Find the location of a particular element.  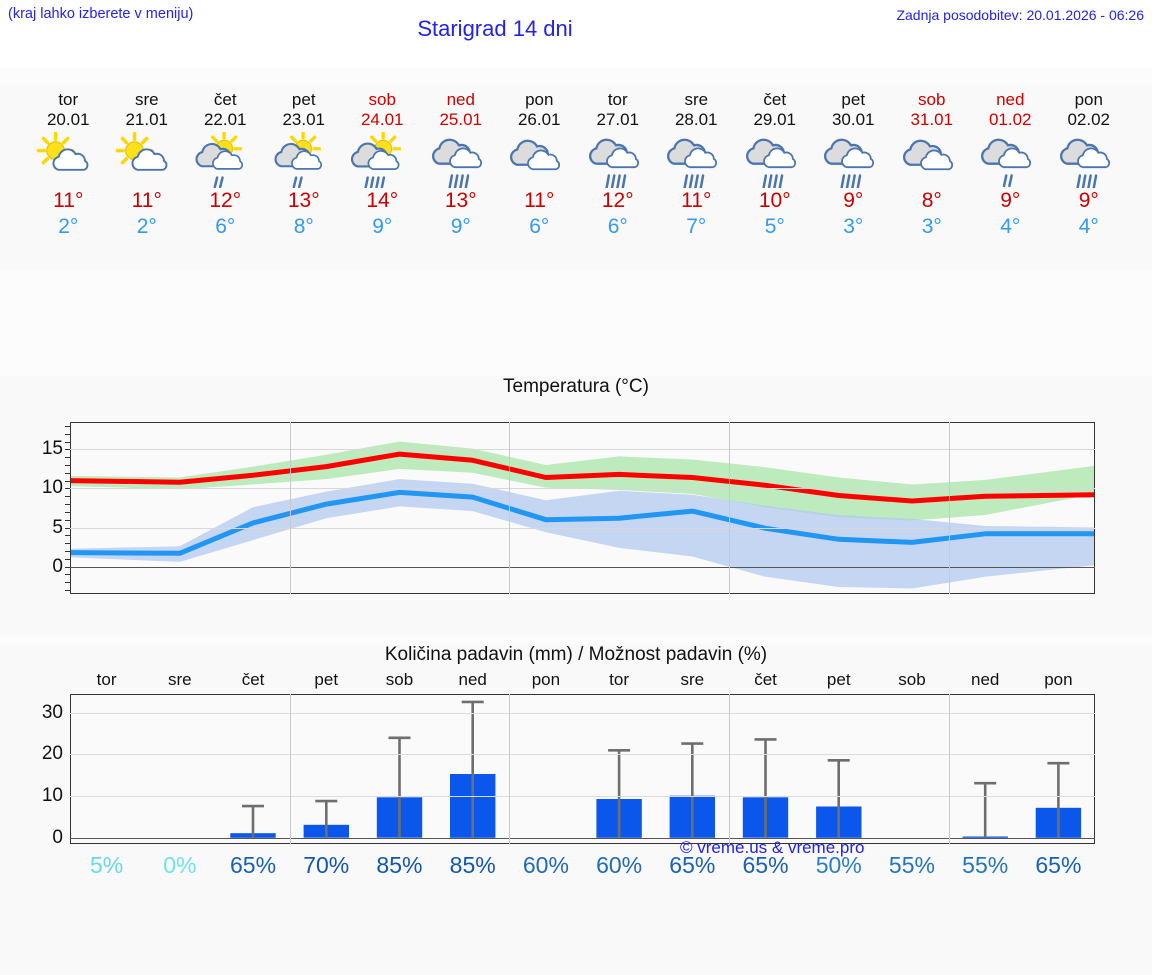

precipitation-day-label: ned is located at coordinates (472, 679).